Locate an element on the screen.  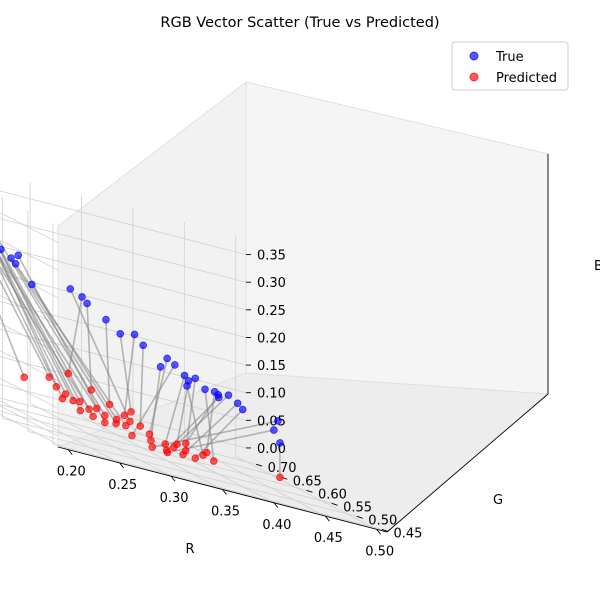
x-tick-label: 0.50 is located at coordinates (379, 551).